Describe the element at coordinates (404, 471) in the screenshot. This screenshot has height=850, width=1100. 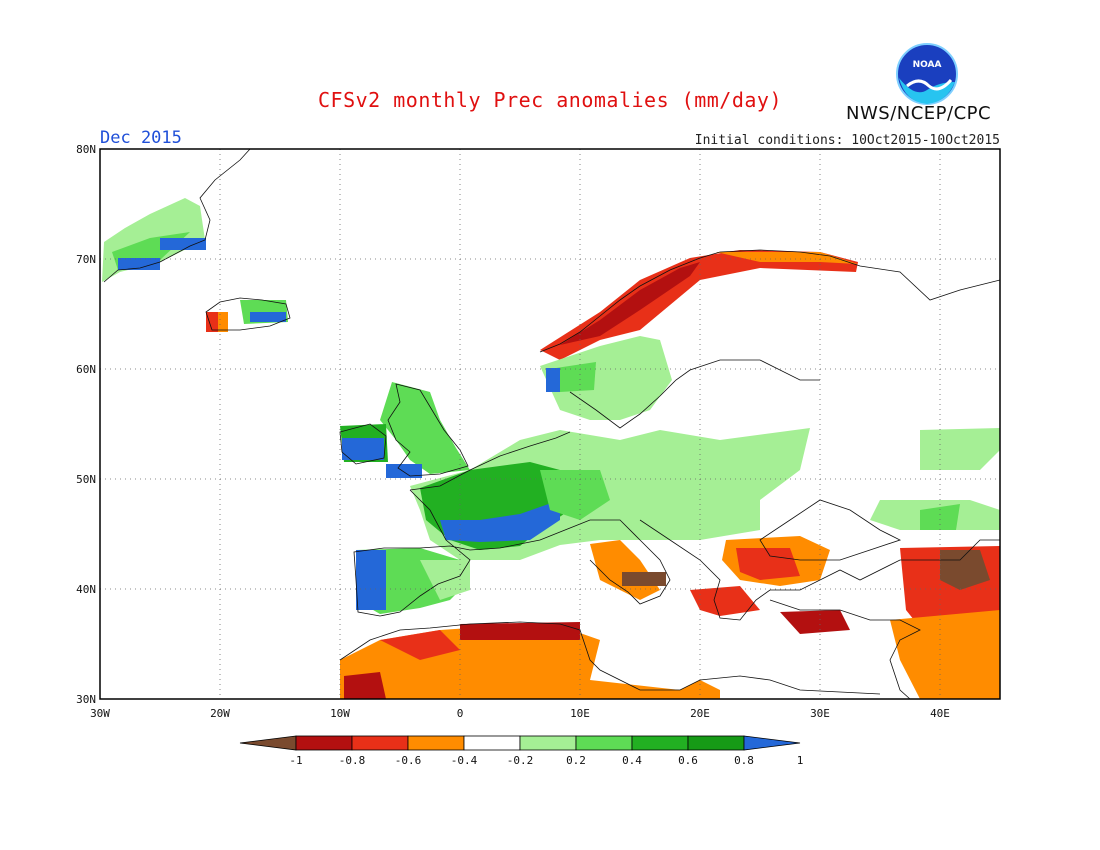
I see `anomaly-england-blue` at that location.